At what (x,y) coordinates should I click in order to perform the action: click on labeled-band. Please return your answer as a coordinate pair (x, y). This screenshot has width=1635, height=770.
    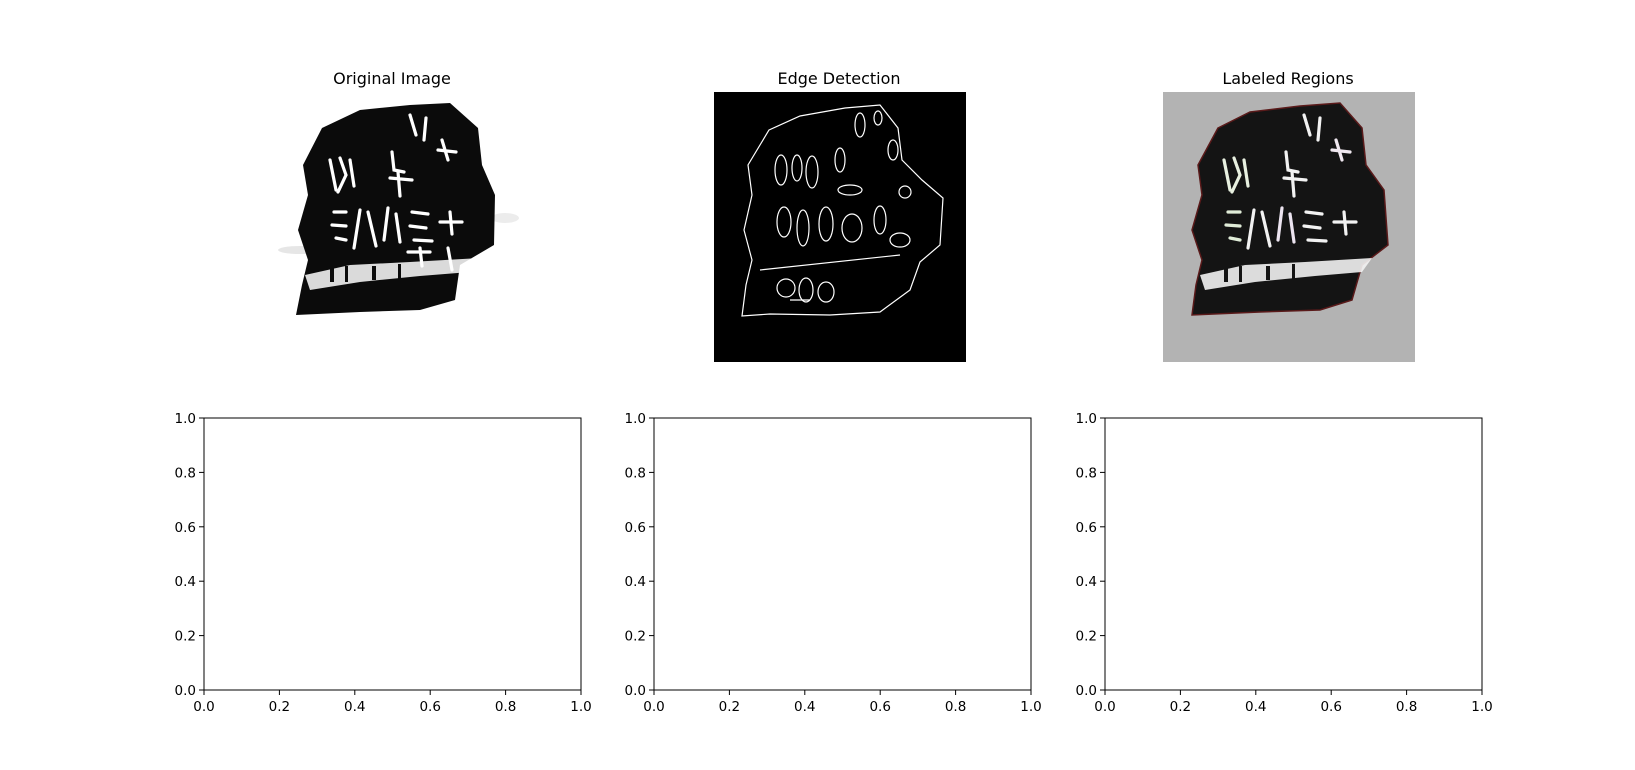
    Looking at the image, I should click on (1286, 274).